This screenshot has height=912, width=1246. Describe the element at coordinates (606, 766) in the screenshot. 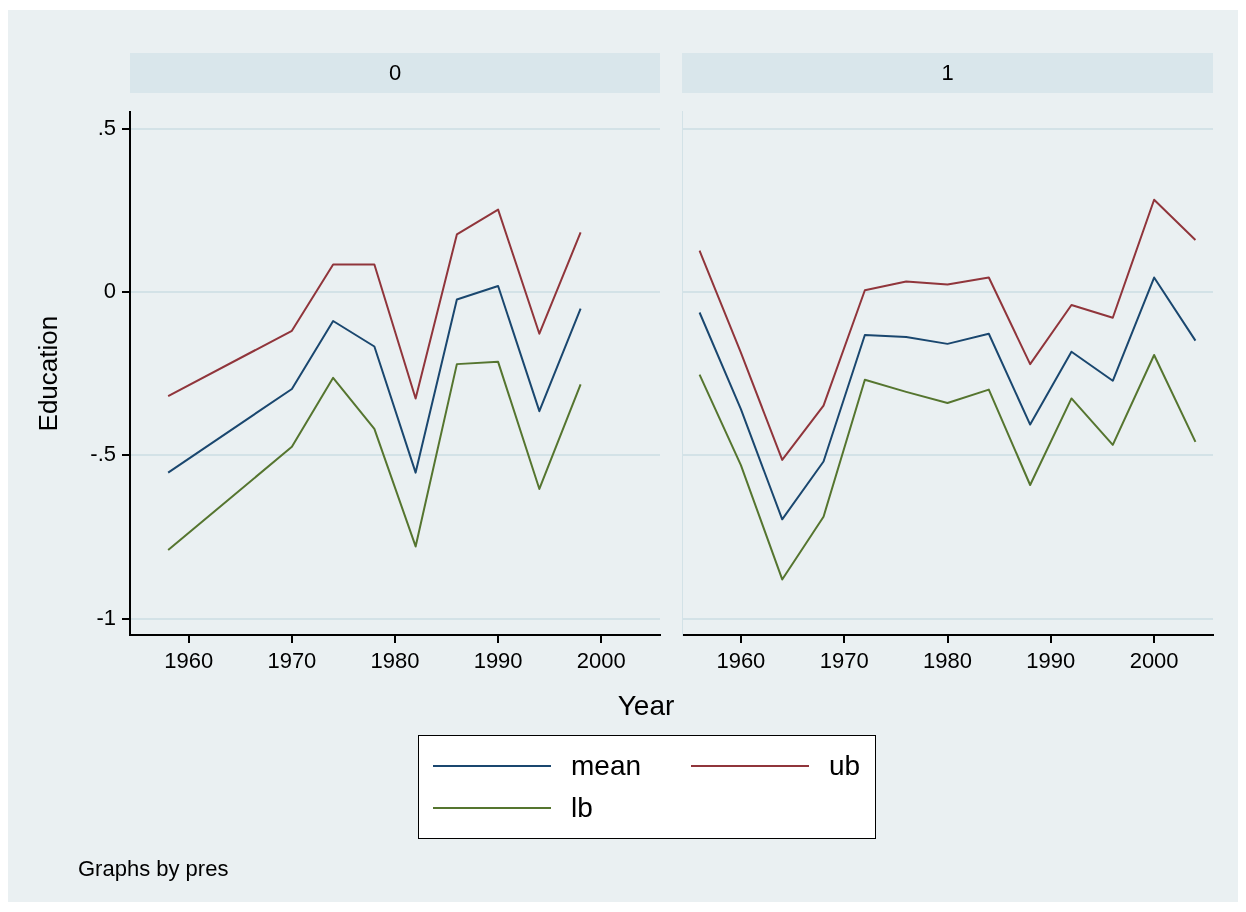

I see `legend-label: mean` at that location.